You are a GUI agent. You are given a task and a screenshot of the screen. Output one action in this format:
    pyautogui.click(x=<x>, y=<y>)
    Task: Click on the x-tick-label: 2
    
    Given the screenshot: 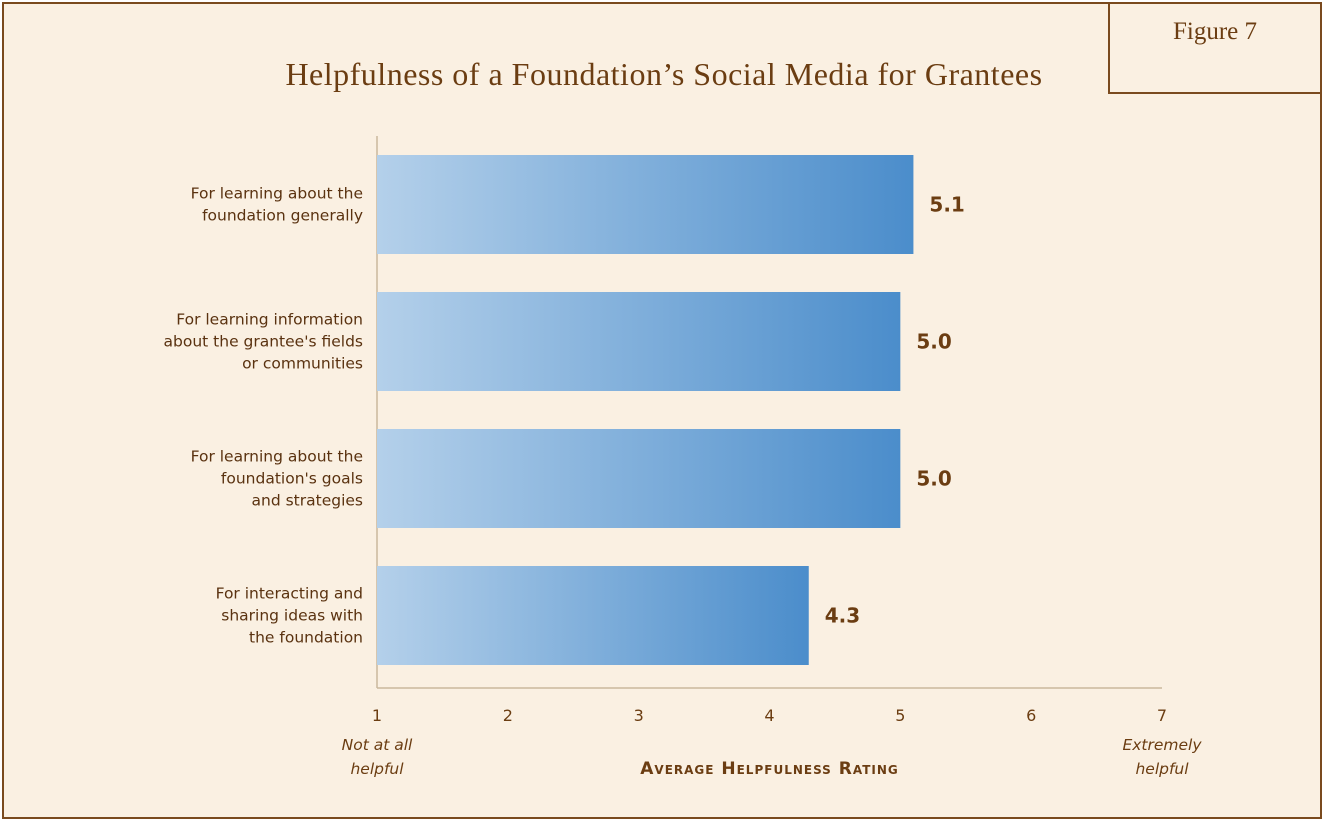 What is the action you would take?
    pyautogui.click(x=508, y=715)
    